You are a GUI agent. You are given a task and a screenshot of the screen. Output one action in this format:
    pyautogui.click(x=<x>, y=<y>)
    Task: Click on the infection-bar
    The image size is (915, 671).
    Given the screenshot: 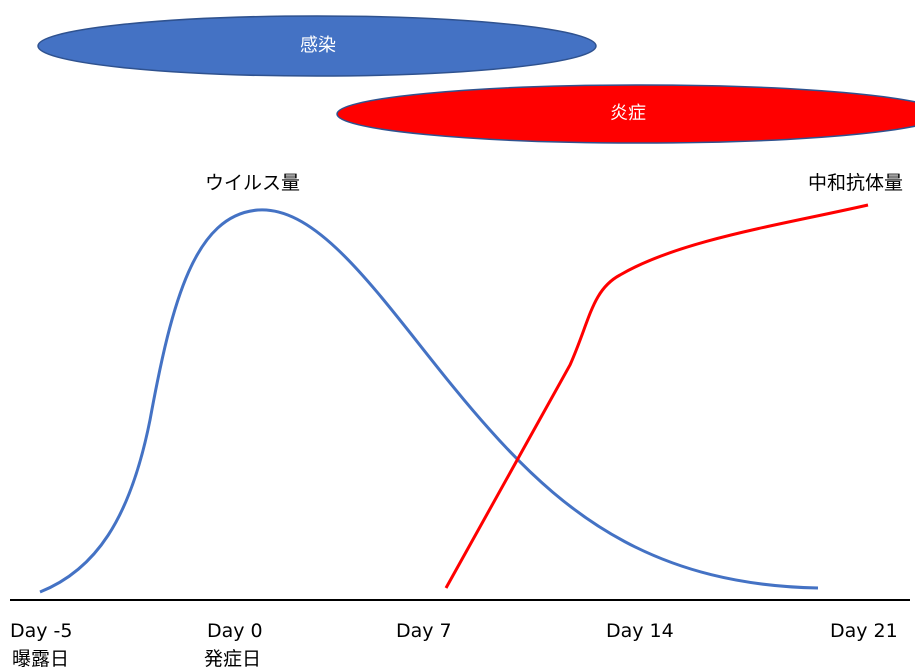 What is the action you would take?
    pyautogui.click(x=317, y=46)
    